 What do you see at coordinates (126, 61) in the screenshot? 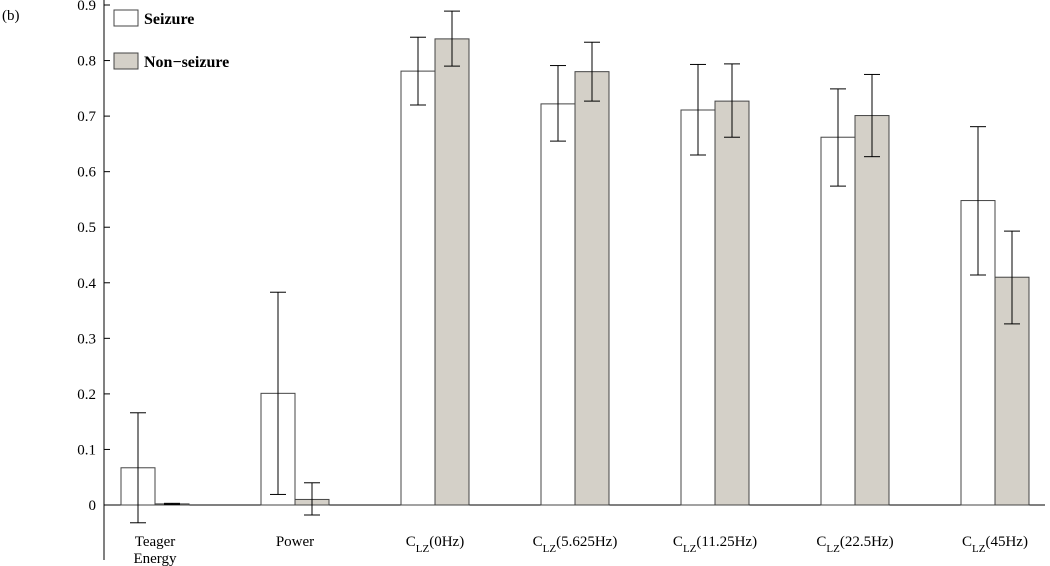
I see `legend-swatch-non-seizure` at bounding box center [126, 61].